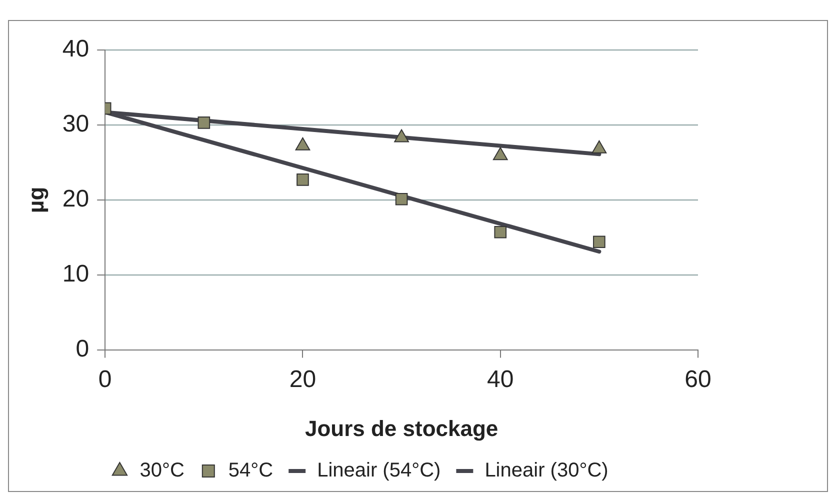 The image size is (838, 503). I want to click on y-tick-label: 20, so click(76, 199).